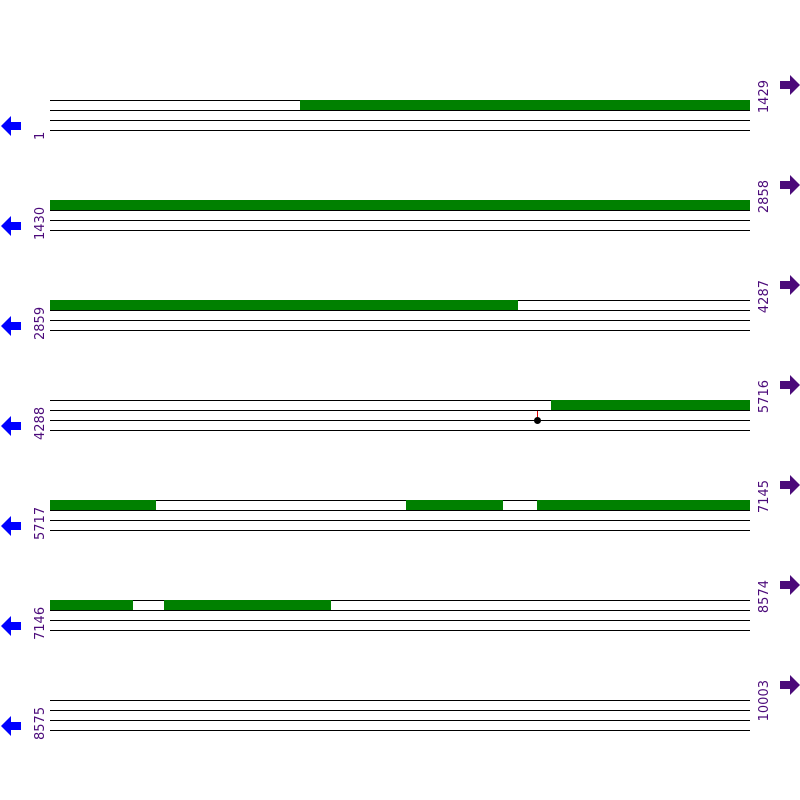 Image resolution: width=800 pixels, height=800 pixels. I want to click on row-start-label: 1, so click(40, 135).